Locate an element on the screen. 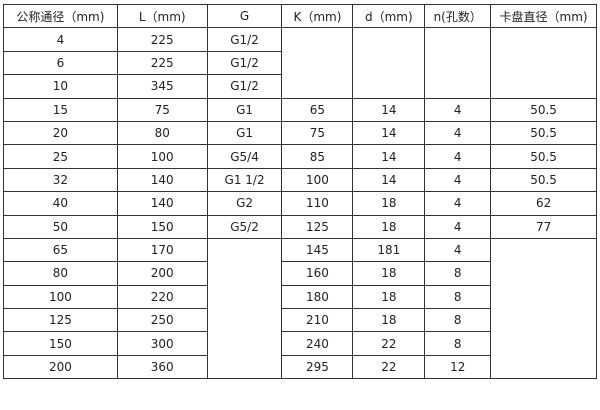  header-row: 公称通径（mm) L（mm) G K（mm) d（mm) n(孔数） 卡盘直径（mm) is located at coordinates (300, 16).